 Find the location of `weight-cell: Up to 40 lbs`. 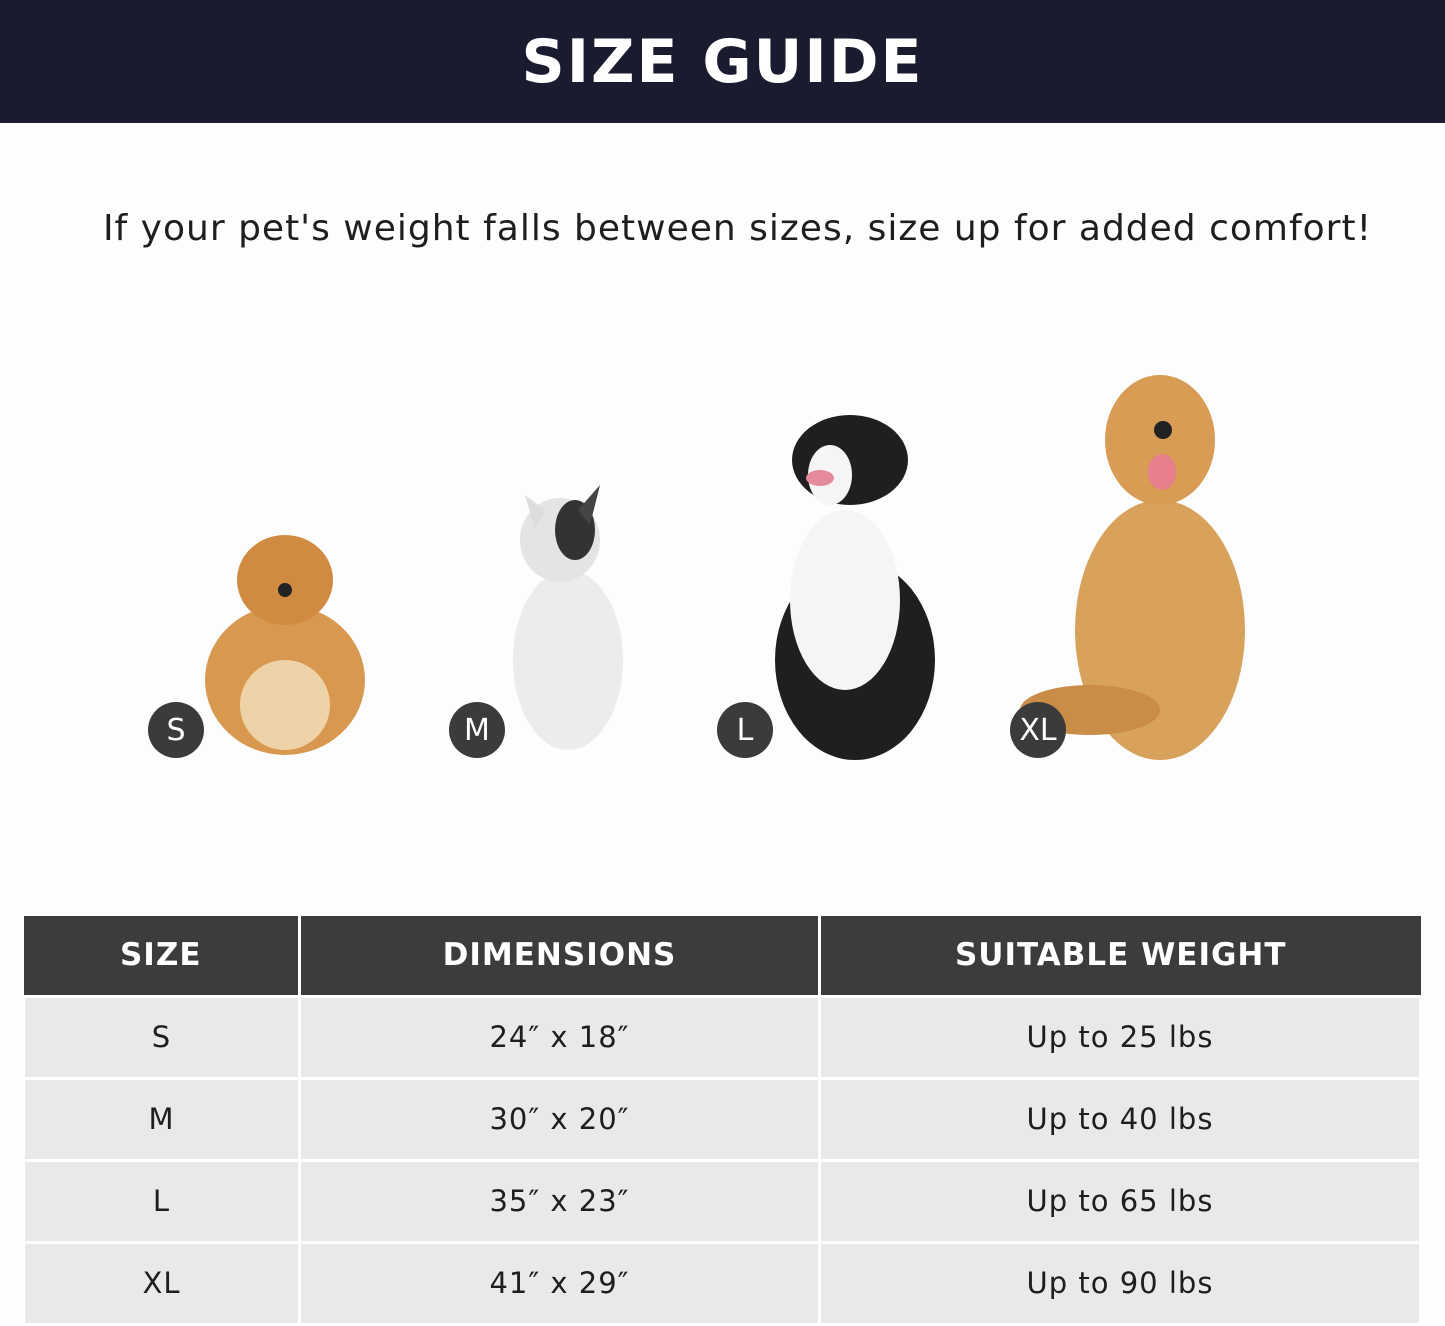

weight-cell: Up to 40 lbs is located at coordinates (1120, 1119).